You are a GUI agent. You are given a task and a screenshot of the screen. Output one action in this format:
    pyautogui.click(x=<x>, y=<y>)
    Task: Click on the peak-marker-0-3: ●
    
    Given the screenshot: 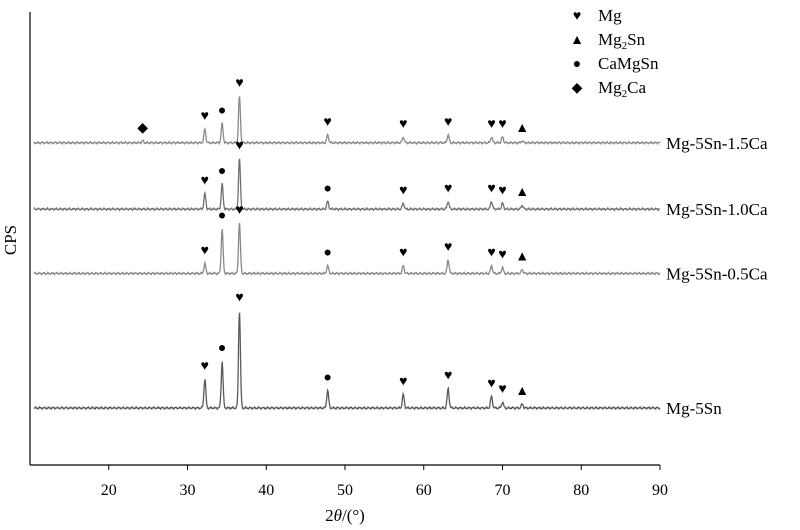 What is the action you would take?
    pyautogui.click(x=327, y=377)
    